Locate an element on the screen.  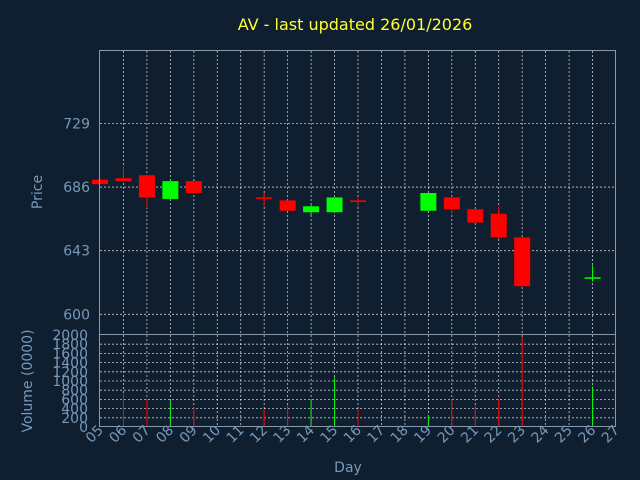
price-tick-label: 600 is located at coordinates (76, 315).